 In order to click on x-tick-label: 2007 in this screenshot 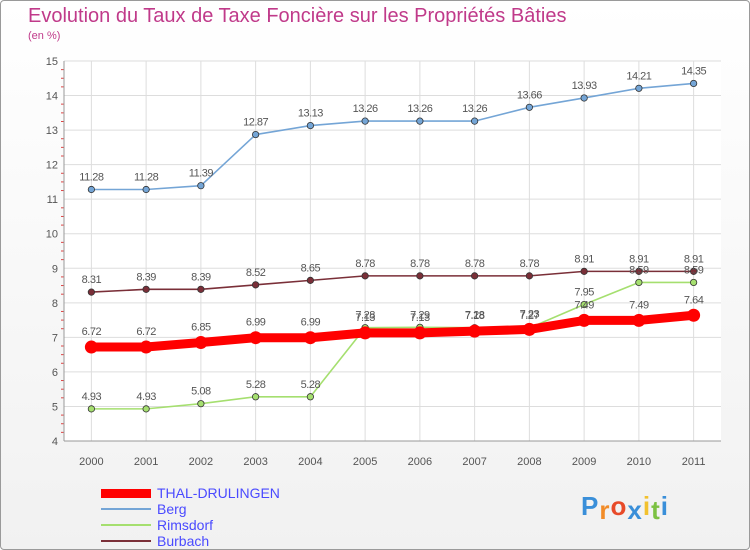, I will do `click(474, 462)`.